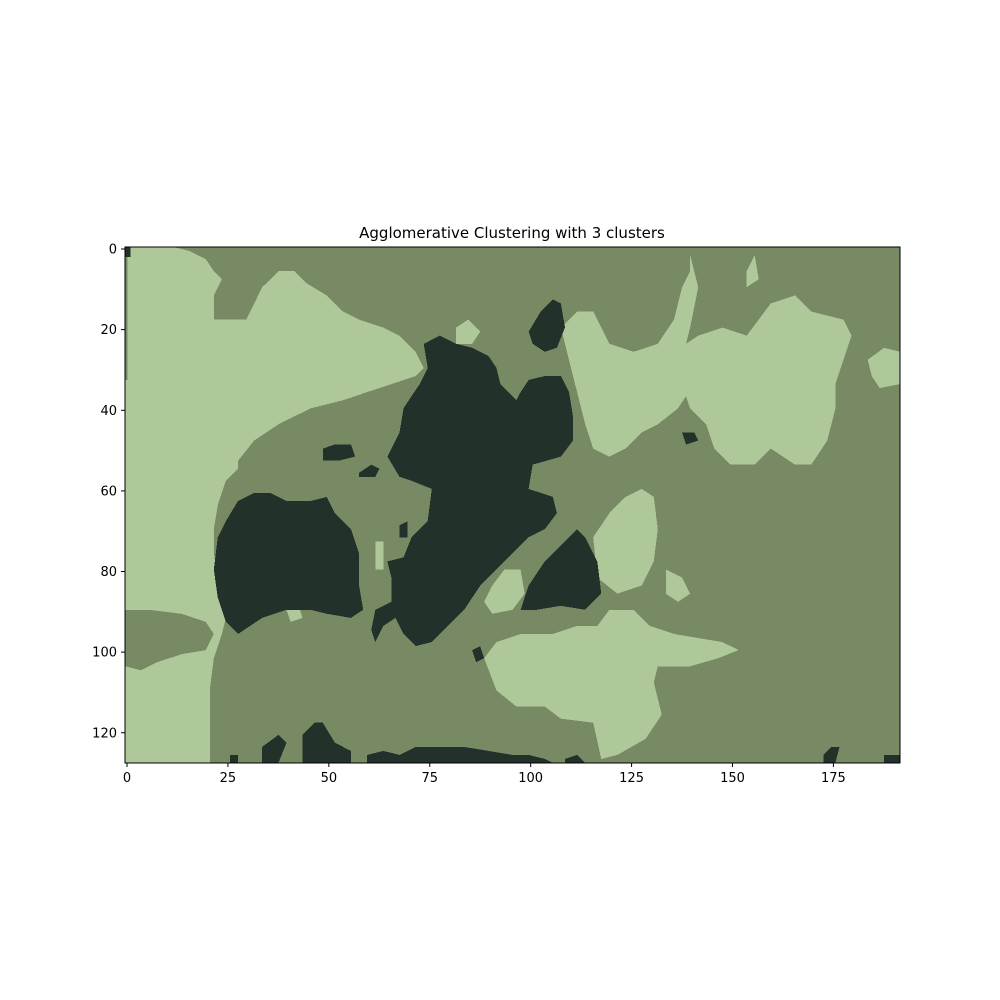 The width and height of the screenshot is (1000, 1000). What do you see at coordinates (108, 411) in the screenshot?
I see `y-tick-label: 40` at bounding box center [108, 411].